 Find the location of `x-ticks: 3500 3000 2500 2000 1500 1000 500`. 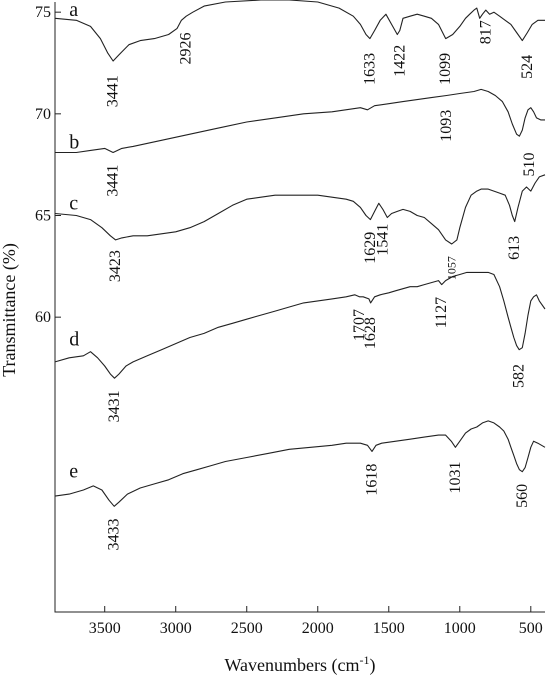

x-ticks: 3500 3000 2500 2000 1500 1000 500 is located at coordinates (316, 621).